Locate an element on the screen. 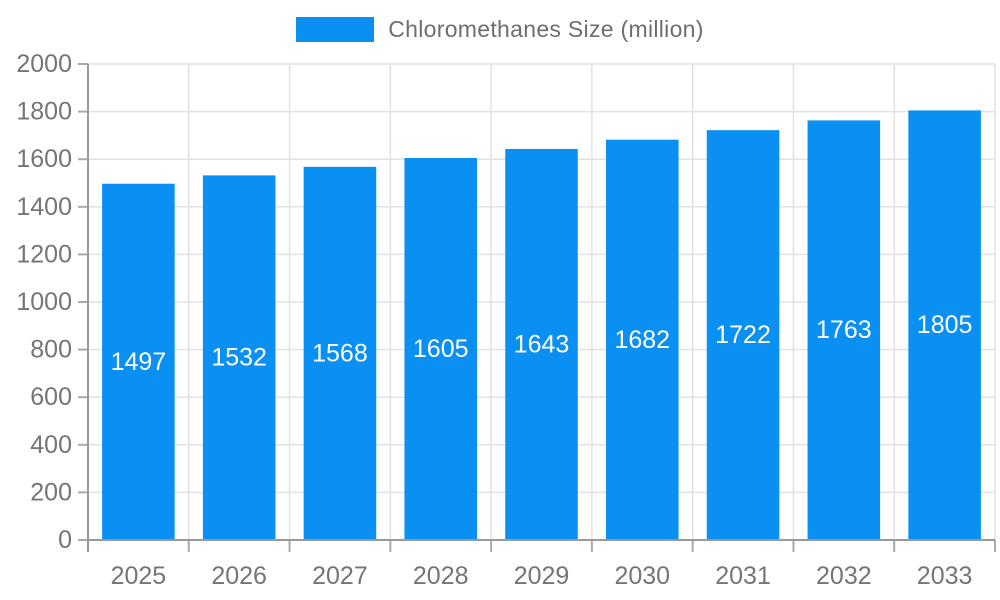  x-tick-label: 2027 is located at coordinates (340, 576).